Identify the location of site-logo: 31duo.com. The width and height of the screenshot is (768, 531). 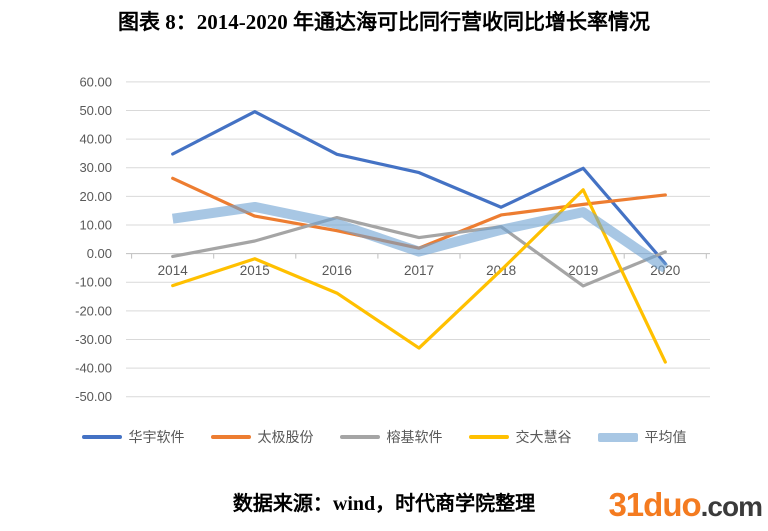
(685, 505).